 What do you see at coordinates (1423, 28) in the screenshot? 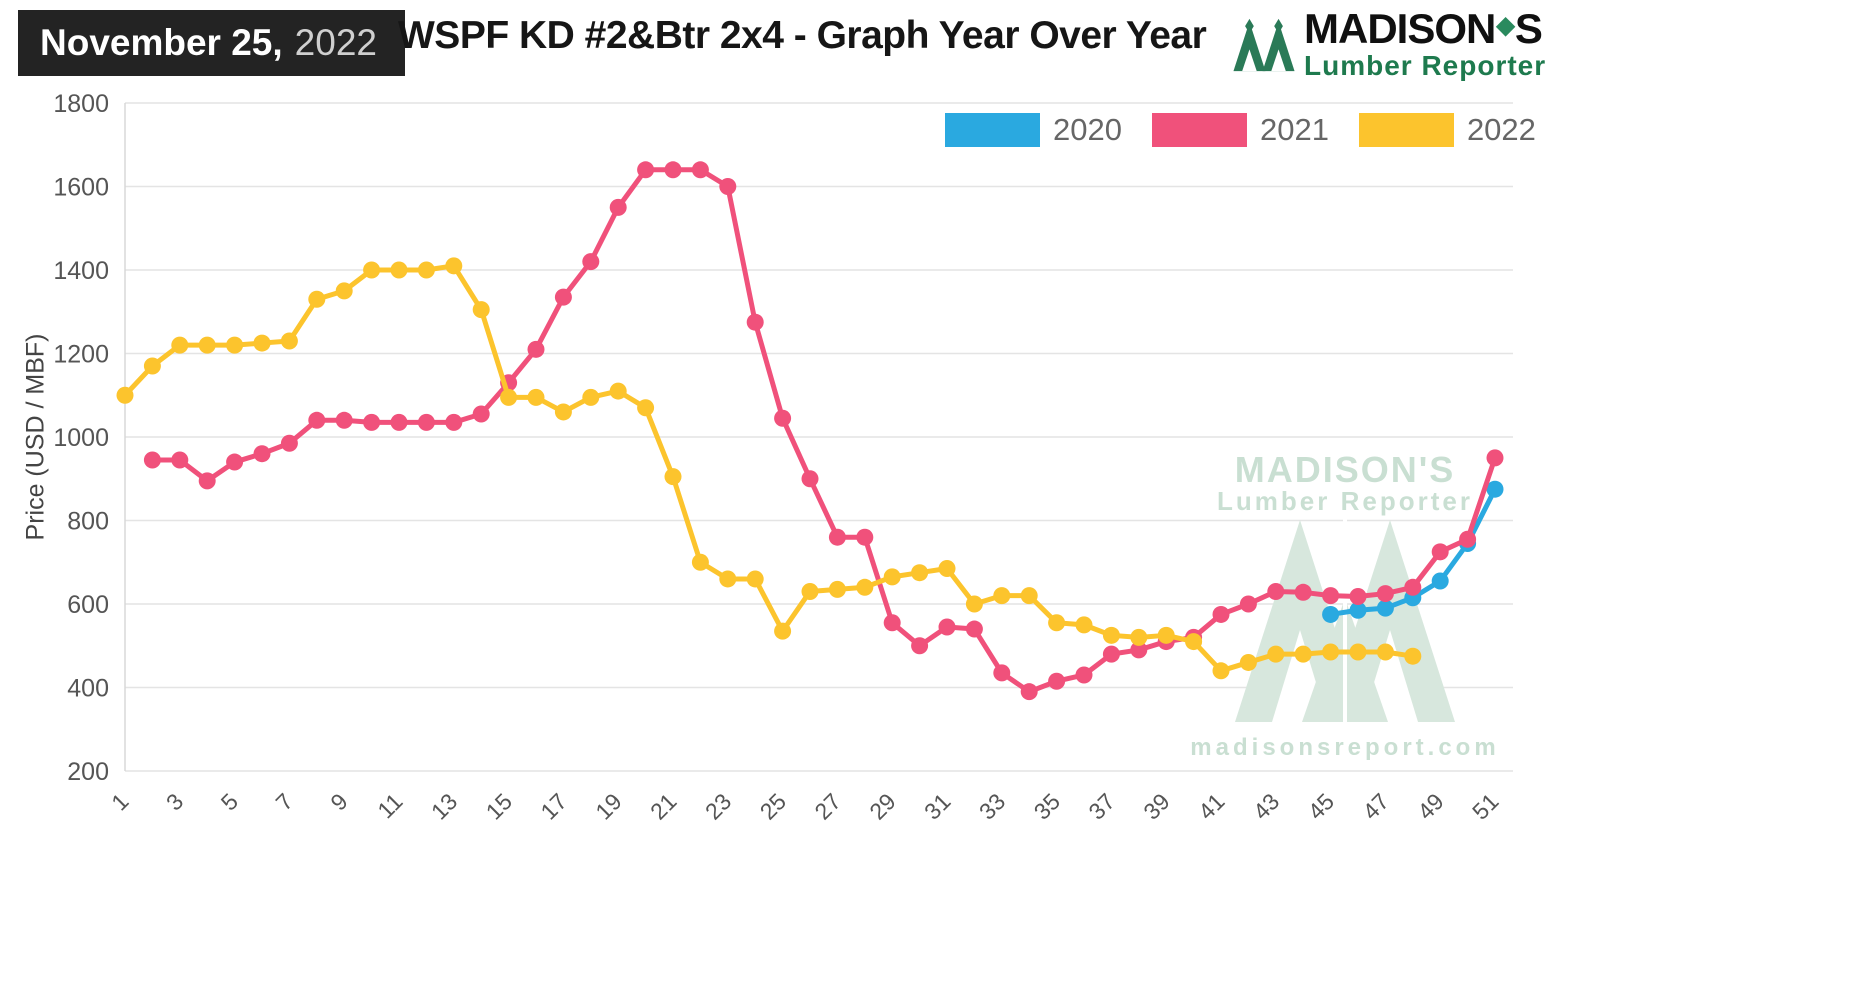
I see `logo-name: MADISON◆S` at bounding box center [1423, 28].